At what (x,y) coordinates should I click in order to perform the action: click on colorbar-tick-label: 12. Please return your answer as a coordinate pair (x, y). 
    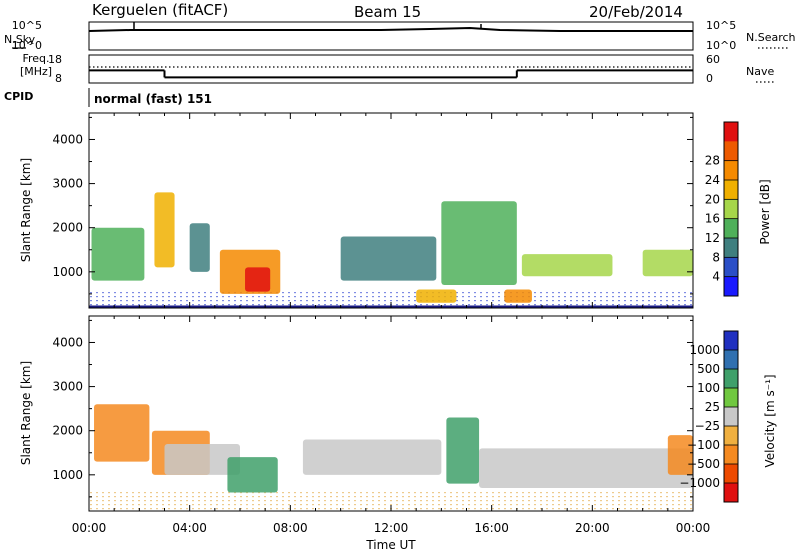
    Looking at the image, I should click on (712, 238).